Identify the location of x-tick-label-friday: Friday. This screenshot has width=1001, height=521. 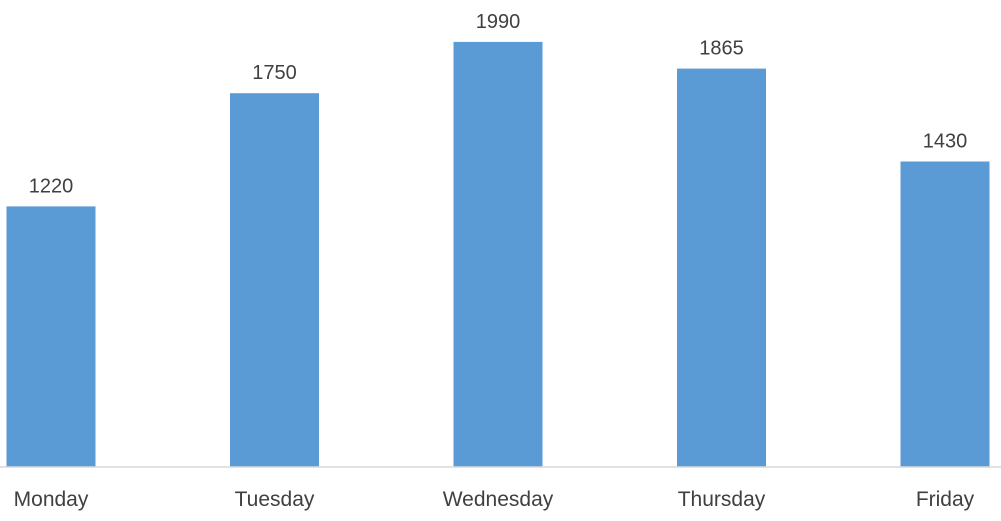
(945, 499).